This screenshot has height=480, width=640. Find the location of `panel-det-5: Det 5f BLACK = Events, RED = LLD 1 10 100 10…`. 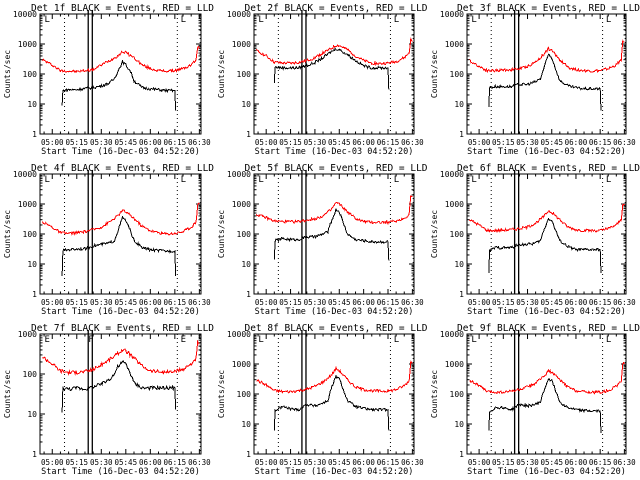

panel-det-5: Det 5f BLACK = Events, RED = LLD 1 10 100 10… is located at coordinates (322, 240).